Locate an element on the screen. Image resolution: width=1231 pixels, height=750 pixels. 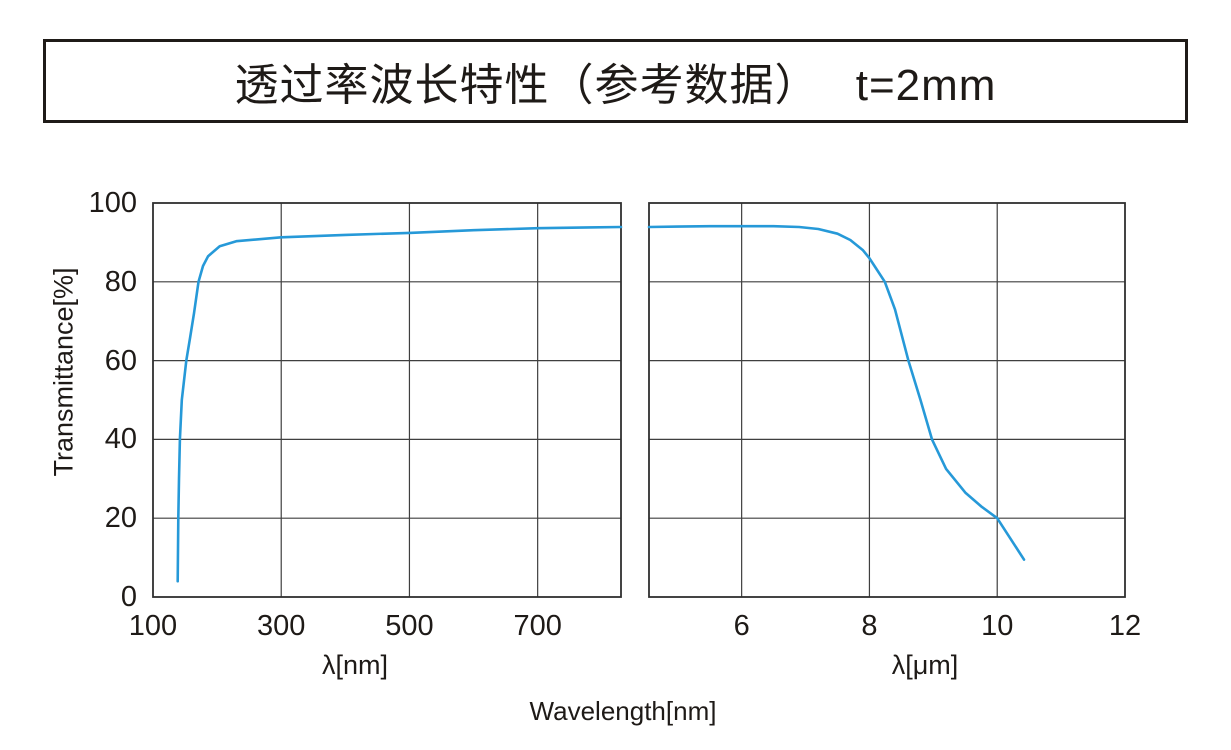
y-tick-label: 40 is located at coordinates (120, 439).